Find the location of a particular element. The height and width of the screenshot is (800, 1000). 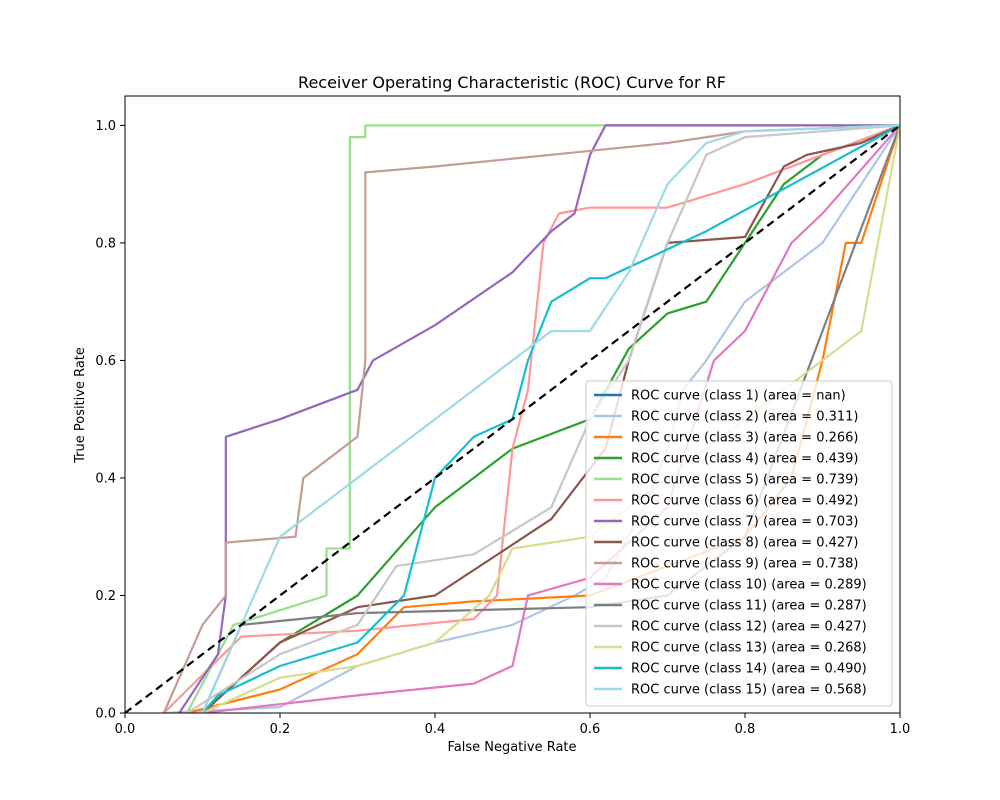

legend-label-class-10: ROC curve (class 10) (area = 0.289) is located at coordinates (749, 585).